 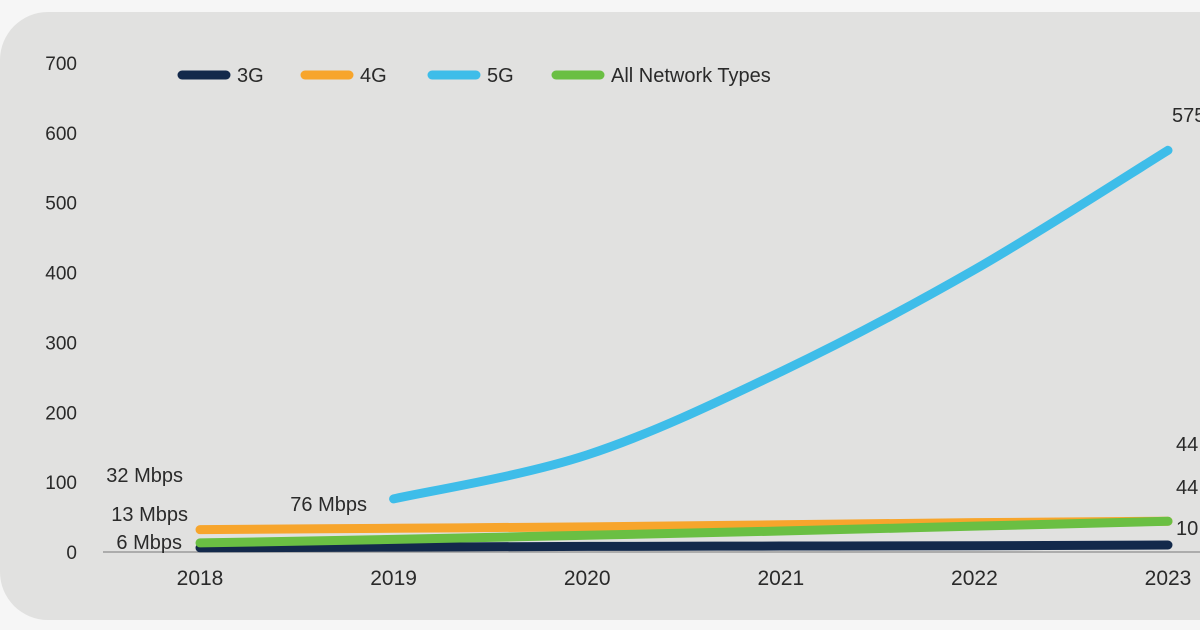 What do you see at coordinates (61, 483) in the screenshot?
I see `y-tick-label: 100` at bounding box center [61, 483].